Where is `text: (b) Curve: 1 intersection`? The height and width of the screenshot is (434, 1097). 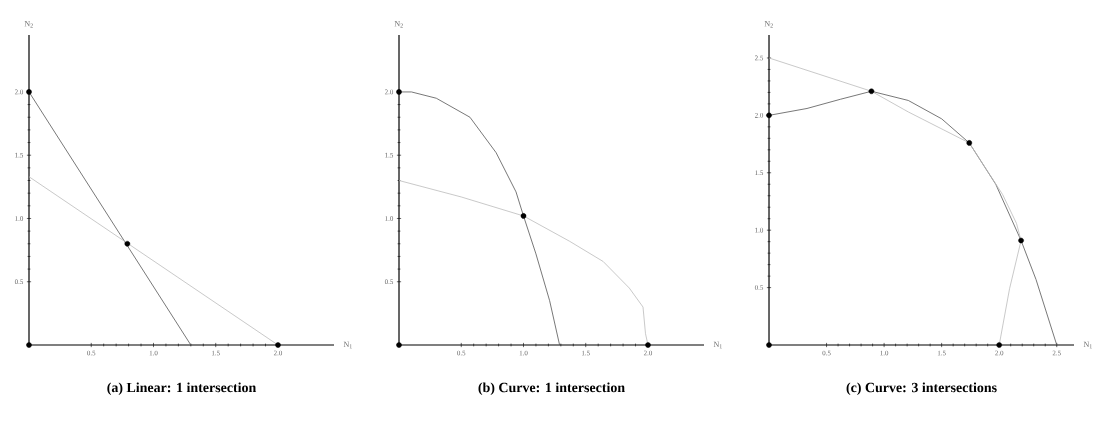 text: (b) Curve: 1 intersection is located at coordinates (551, 389).